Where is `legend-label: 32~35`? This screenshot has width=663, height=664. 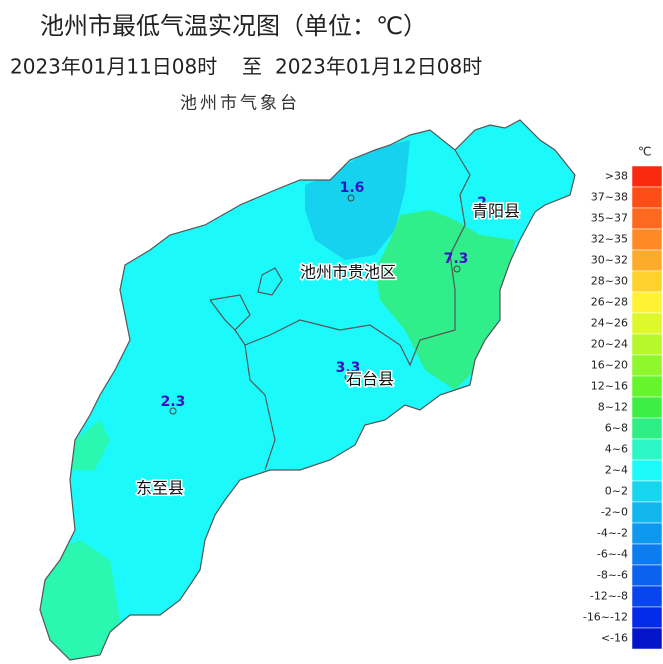
legend-label: 32~35 is located at coordinates (609, 239).